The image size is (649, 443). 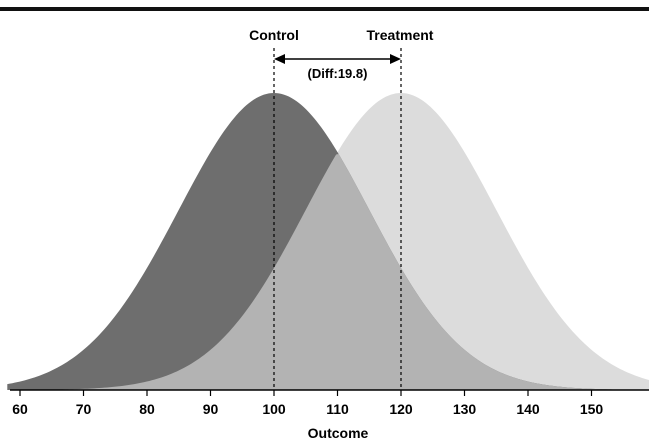 What do you see at coordinates (274, 35) in the screenshot?
I see `series-label-control: Control` at bounding box center [274, 35].